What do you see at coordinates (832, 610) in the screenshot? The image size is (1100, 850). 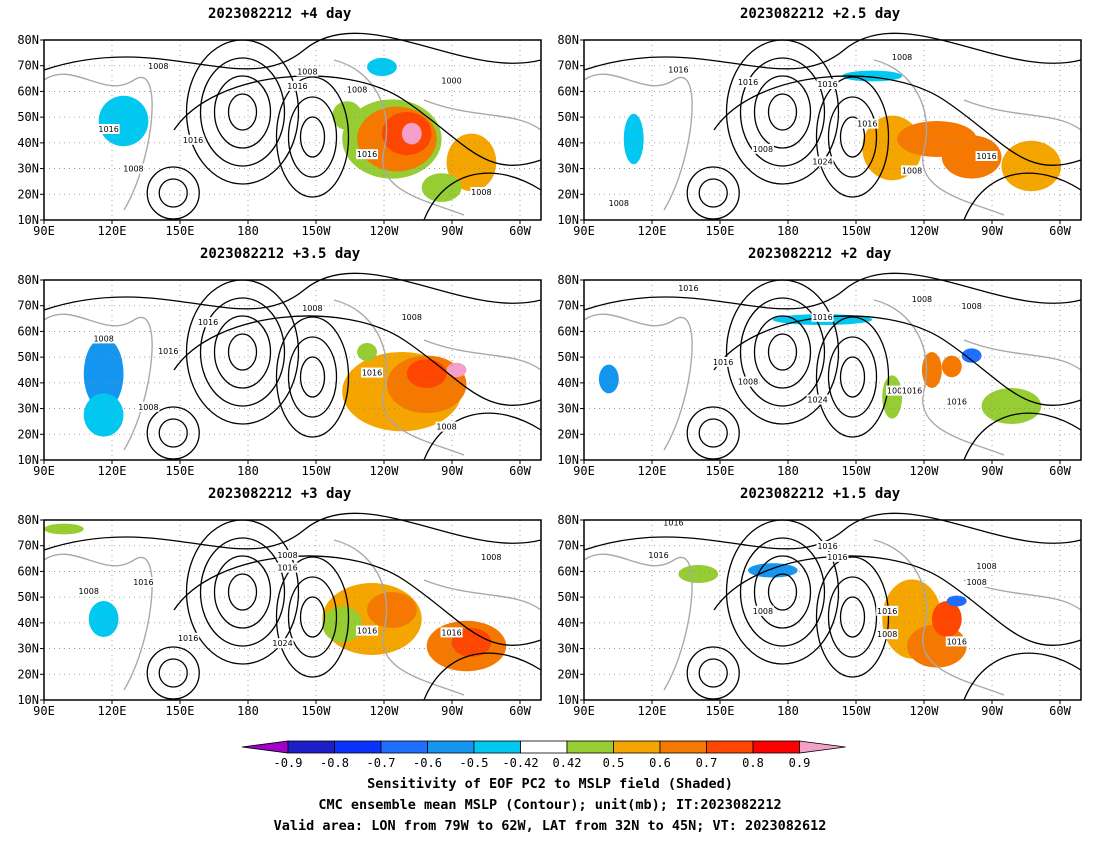 I see `map-frame` at bounding box center [832, 610].